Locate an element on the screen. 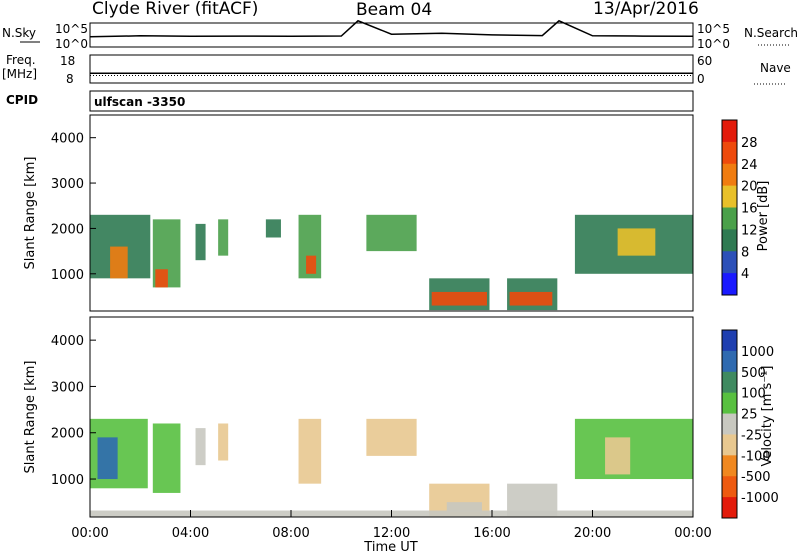 The image size is (800, 554). nsky-label: N.Sky is located at coordinates (19, 33).